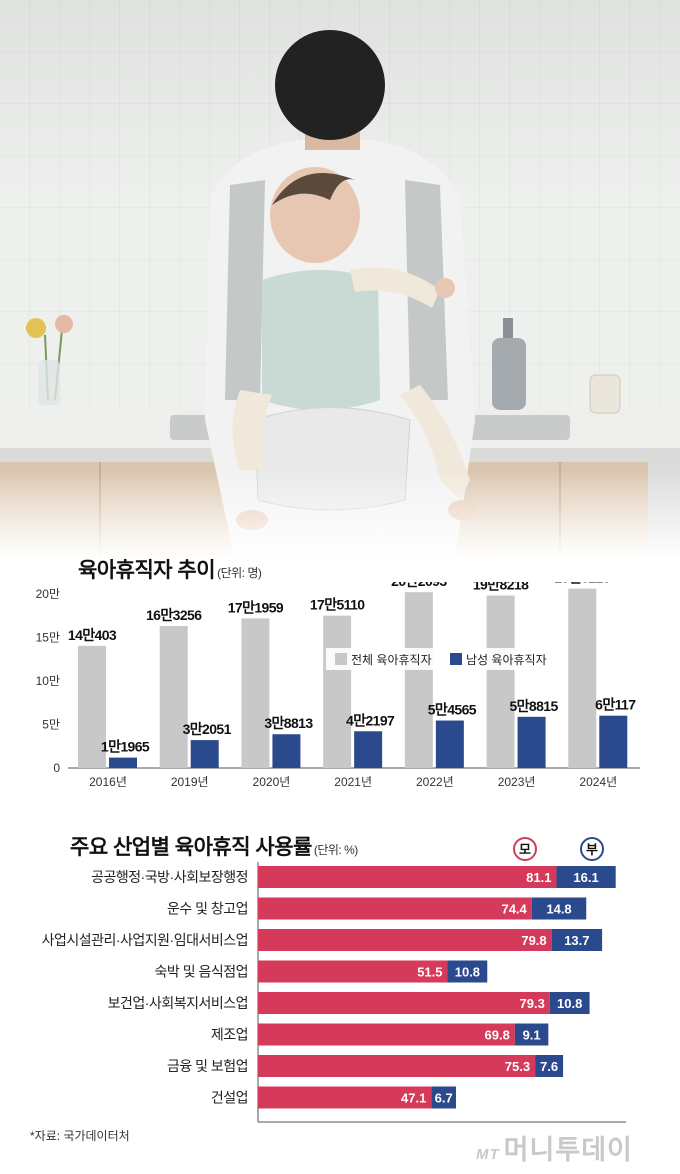 This screenshot has width=680, height=1174. Describe the element at coordinates (207, 729) in the screenshot. I see `male-leave-value-label: 3만2051` at that location.